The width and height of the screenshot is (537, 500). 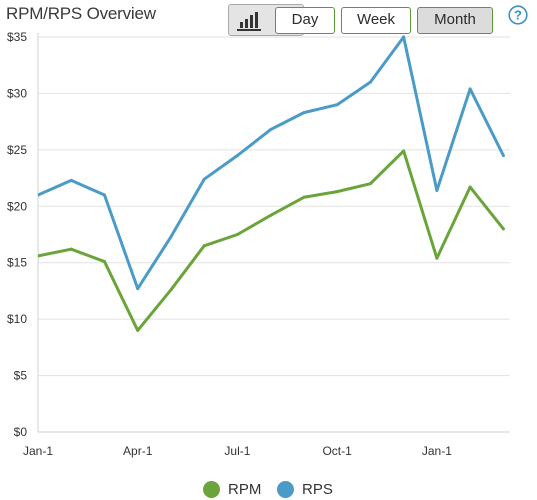 I want to click on range-week-button: Week, so click(x=376, y=20).